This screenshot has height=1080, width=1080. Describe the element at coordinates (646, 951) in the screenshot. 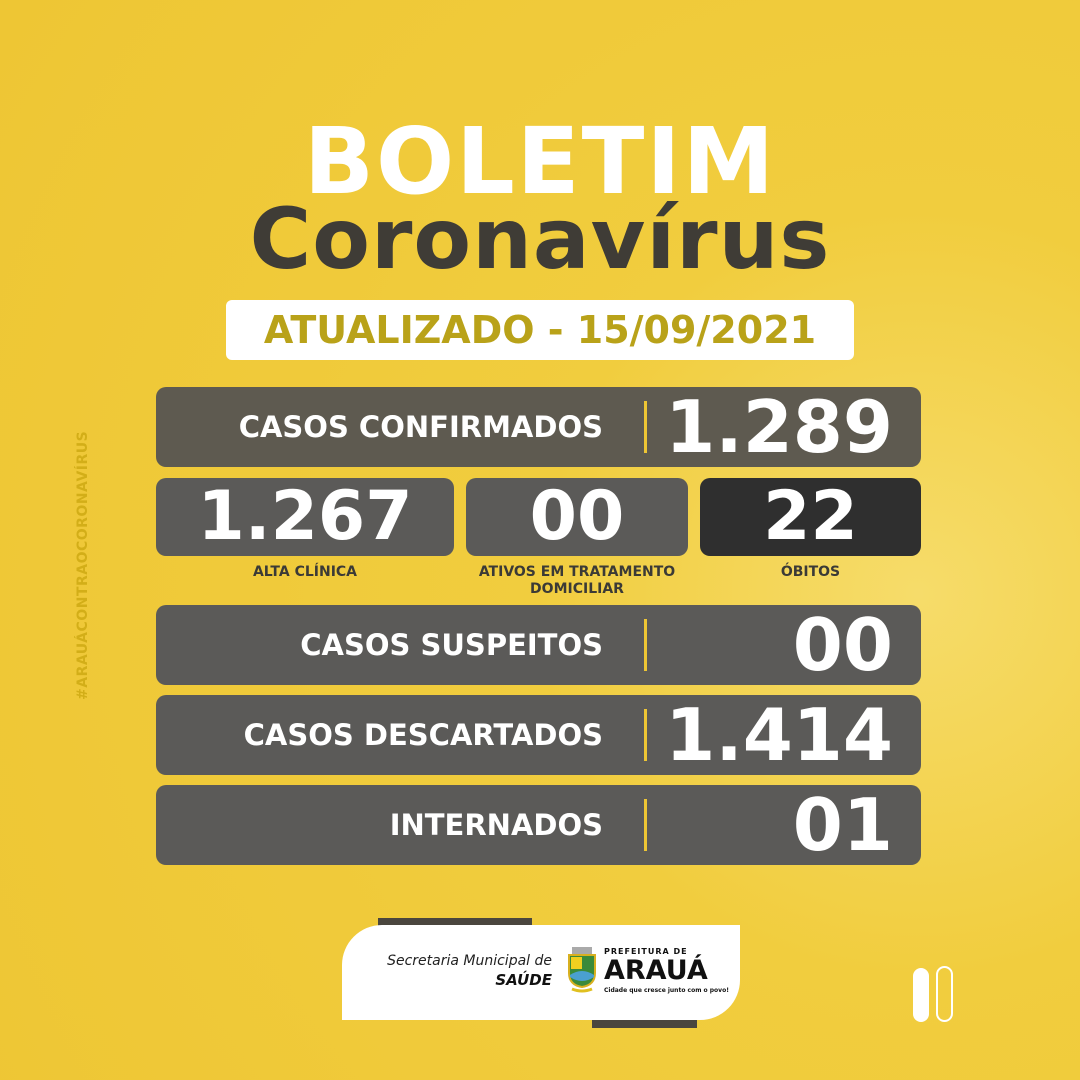

I see `prefeitura-text: PREFEITURA DE` at that location.